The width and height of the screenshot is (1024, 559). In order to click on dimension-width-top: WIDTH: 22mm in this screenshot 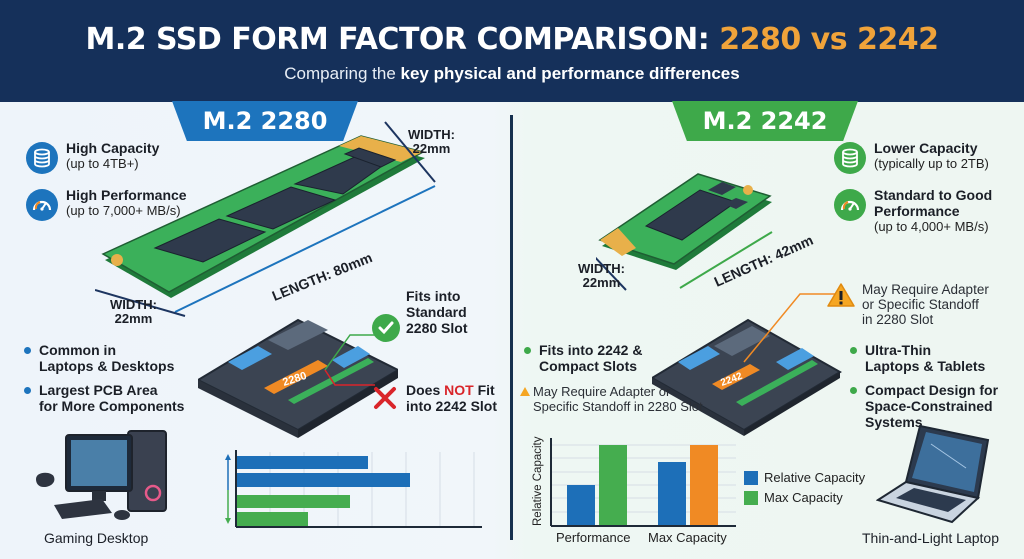, I will do `click(431, 142)`.